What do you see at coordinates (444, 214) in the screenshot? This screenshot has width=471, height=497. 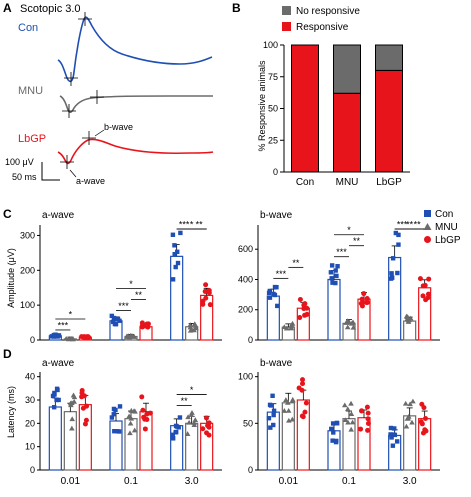 I see `legend-label-con: Con` at bounding box center [444, 214].